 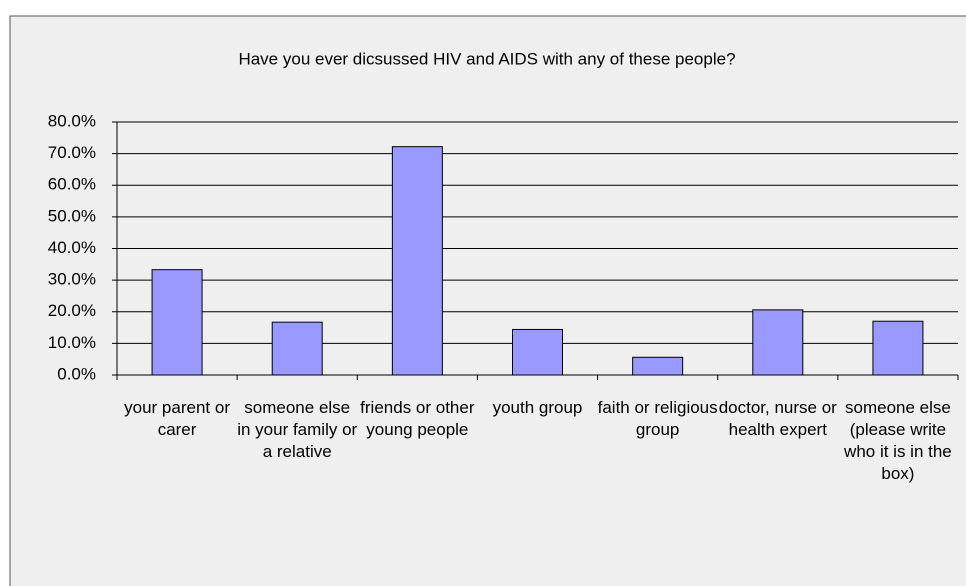 What do you see at coordinates (72, 279) in the screenshot?
I see `y-tick-label: 30.0%` at bounding box center [72, 279].